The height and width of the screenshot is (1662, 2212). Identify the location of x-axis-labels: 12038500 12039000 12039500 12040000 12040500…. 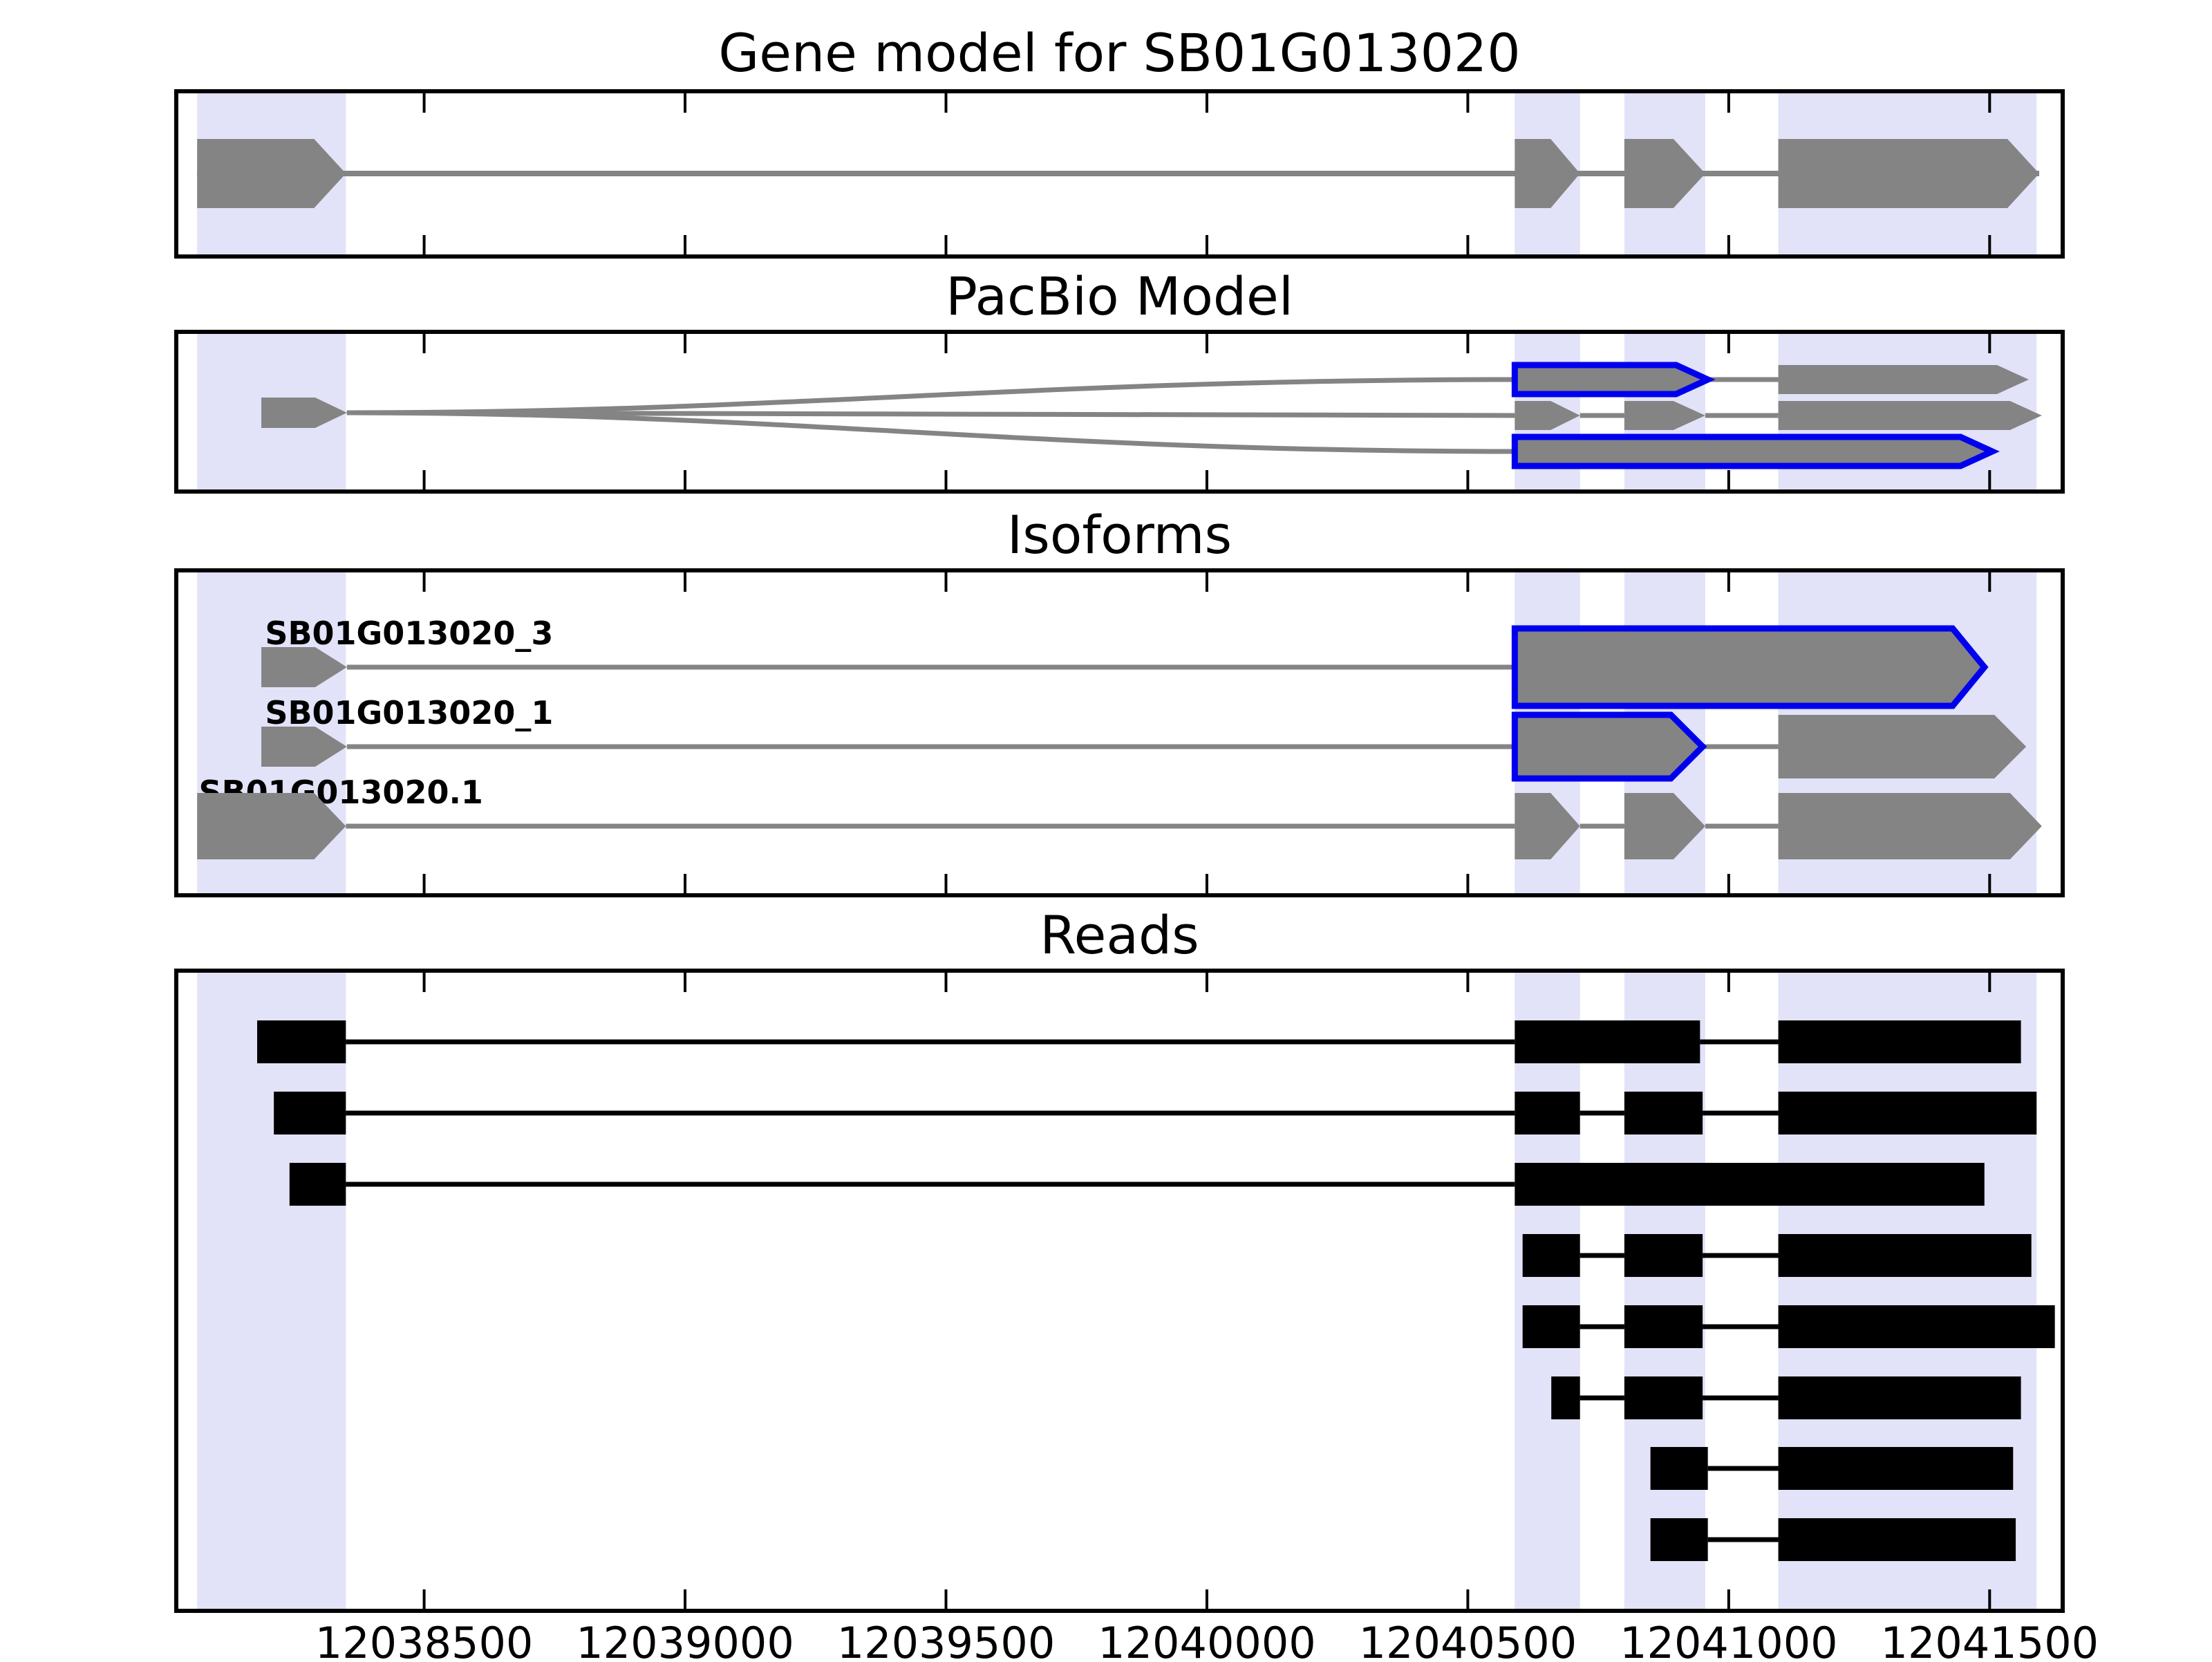
(1207, 1640).